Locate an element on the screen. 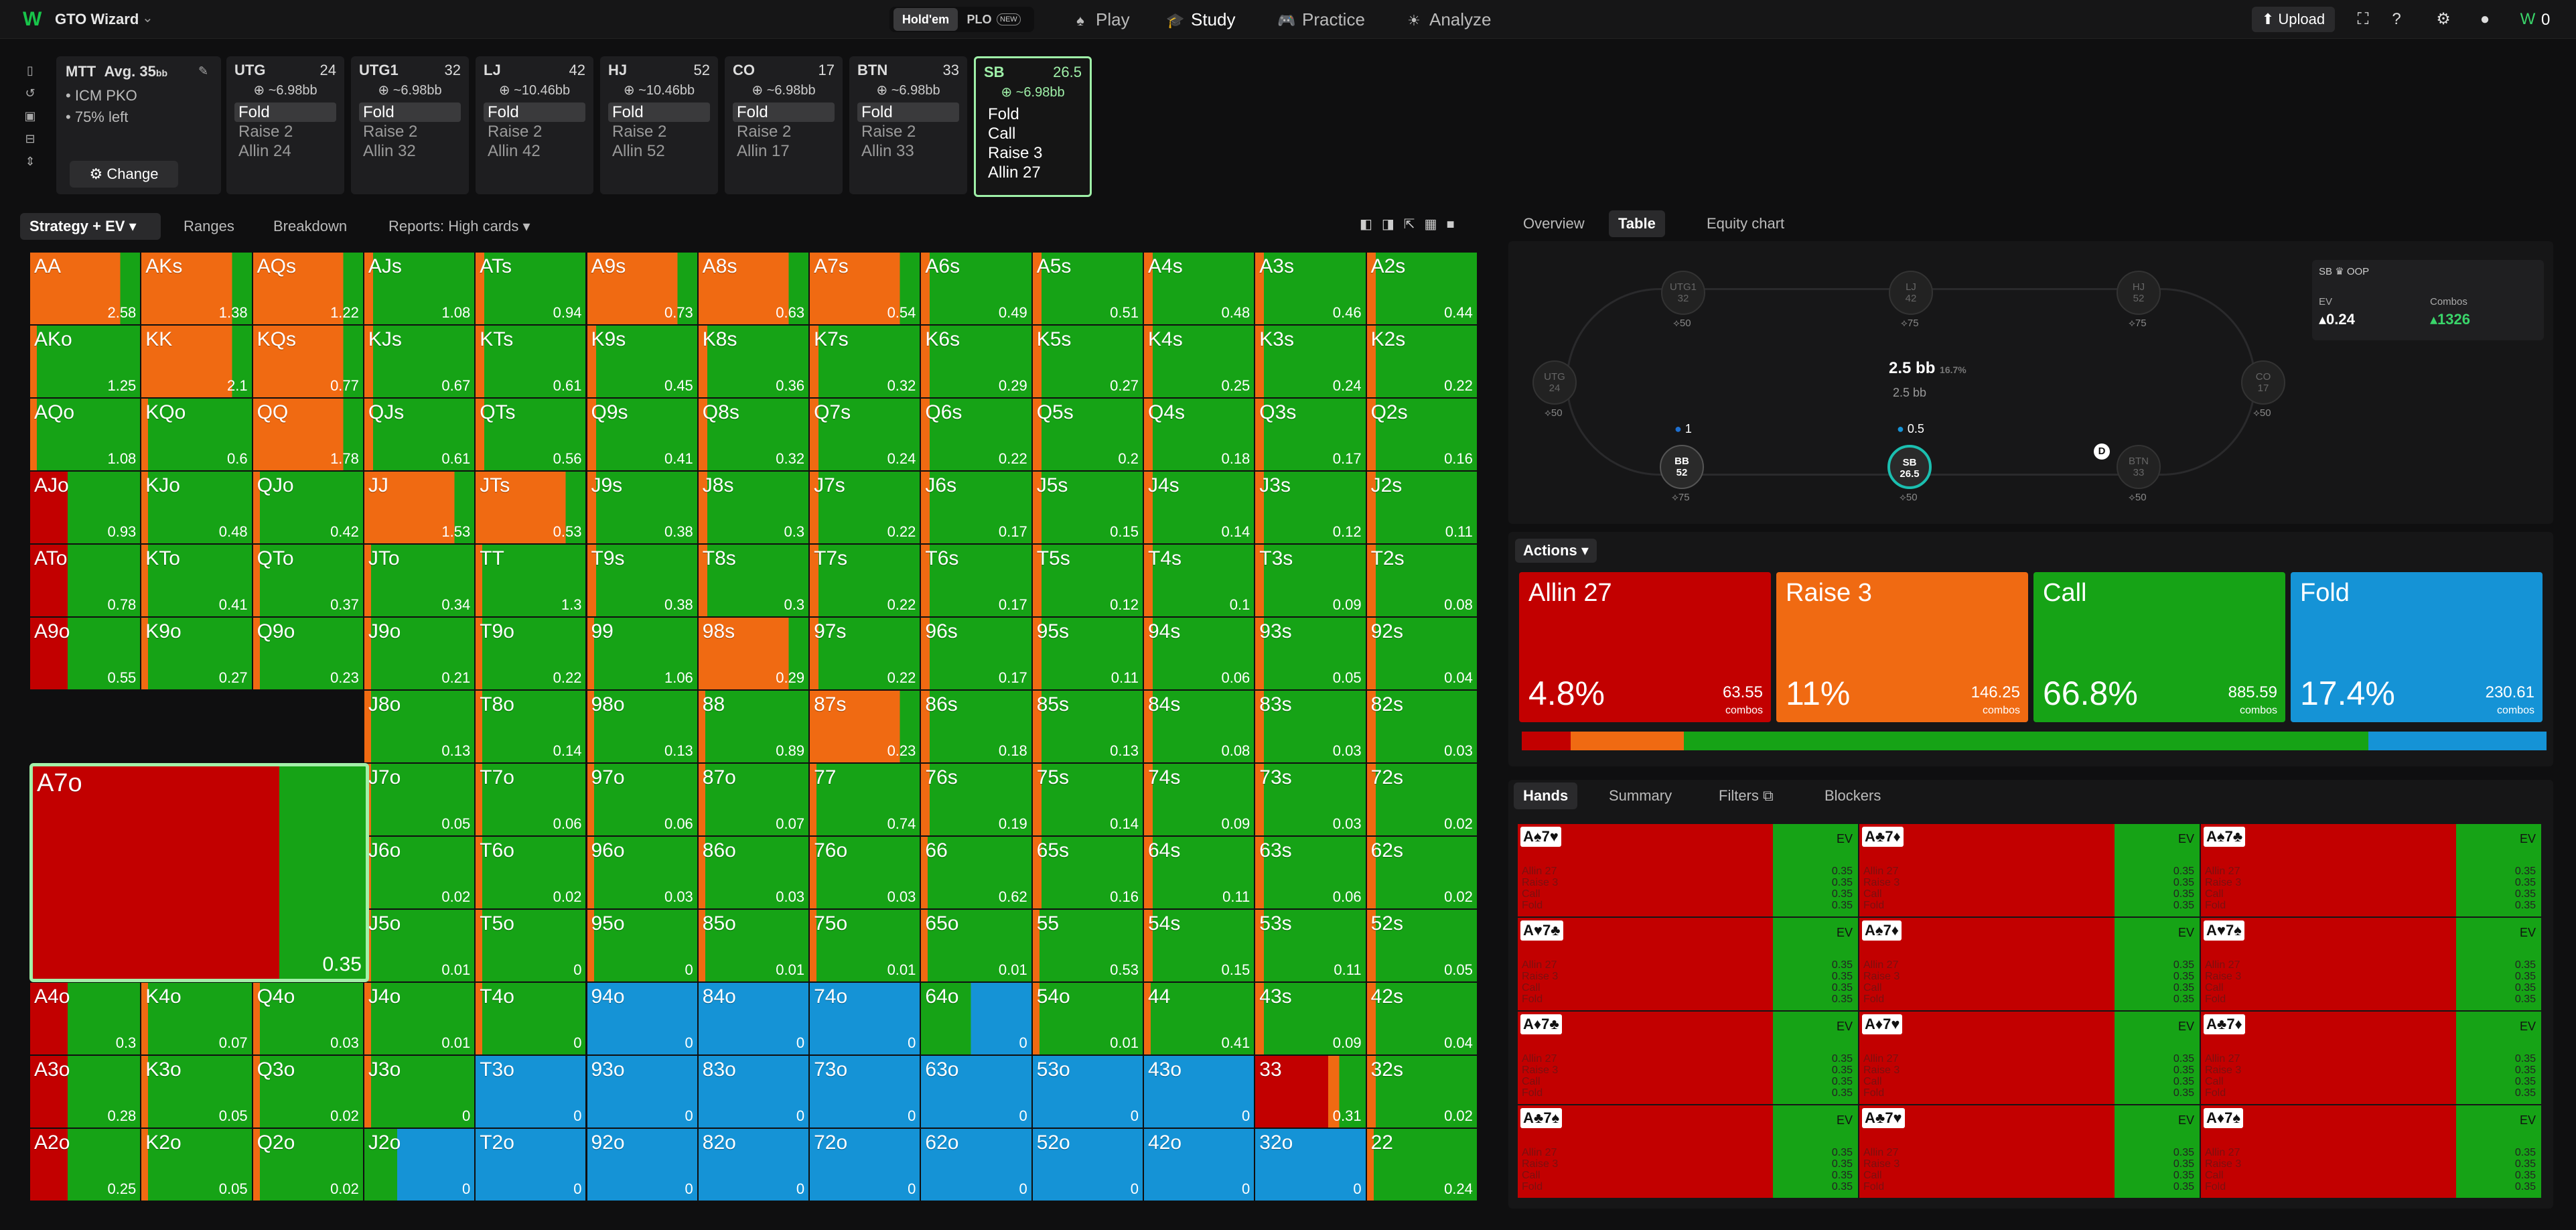 This screenshot has height=1230, width=2576. hand-cell-j7o: J7o 0.05 is located at coordinates (419, 799).